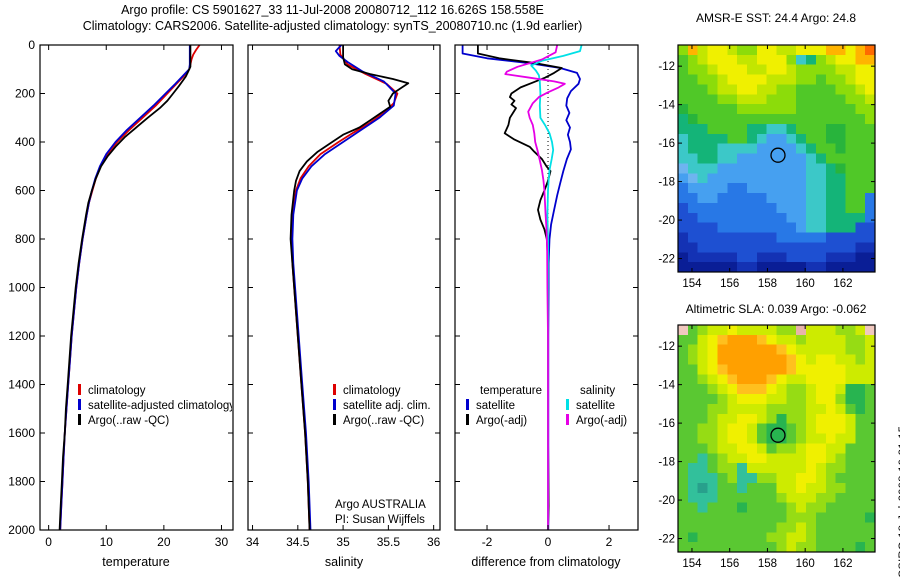 Image resolution: width=900 pixels, height=580 pixels. What do you see at coordinates (344, 562) in the screenshot?
I see `salinity-axis-label: salinity` at bounding box center [344, 562].